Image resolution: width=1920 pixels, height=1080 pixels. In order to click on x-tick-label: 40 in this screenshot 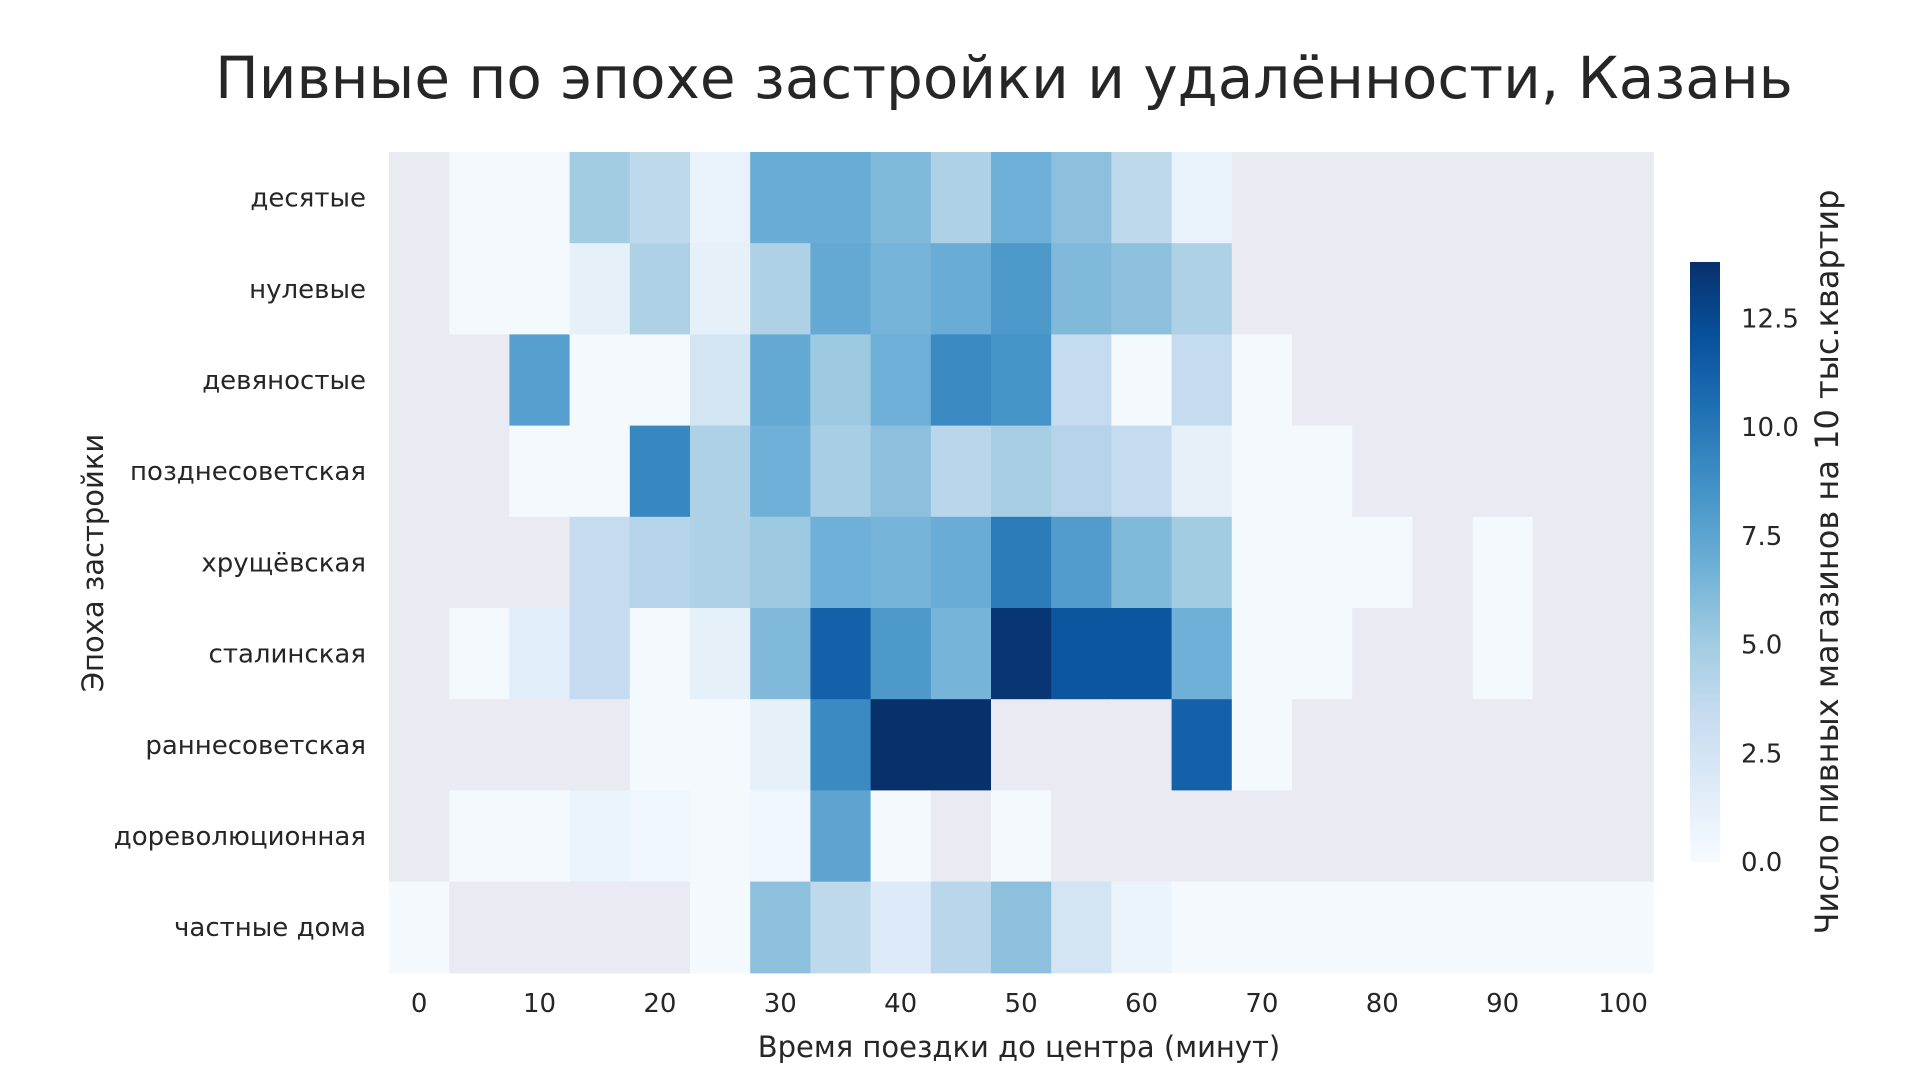, I will do `click(900, 1004)`.